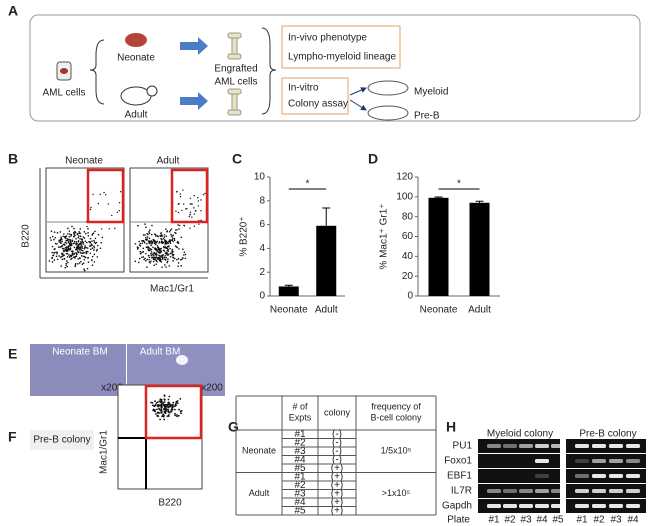 This screenshot has width=660, height=526. Describe the element at coordinates (244, 236) in the screenshot. I see `y-axis-label: % B220⁺` at that location.